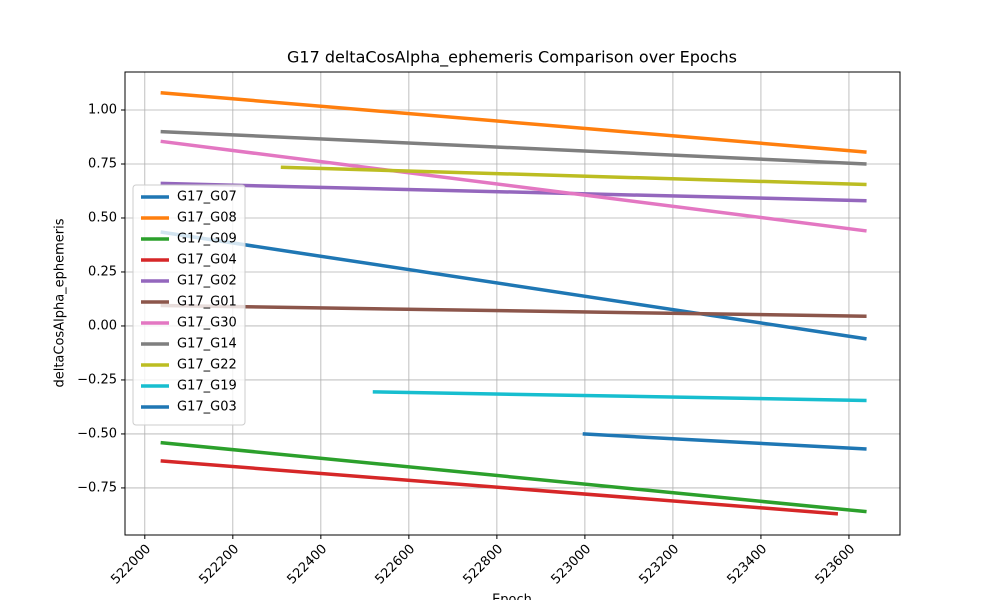 This screenshot has height=600, width=1000. Describe the element at coordinates (207, 302) in the screenshot. I see `legend-label: G17_G01` at that location.